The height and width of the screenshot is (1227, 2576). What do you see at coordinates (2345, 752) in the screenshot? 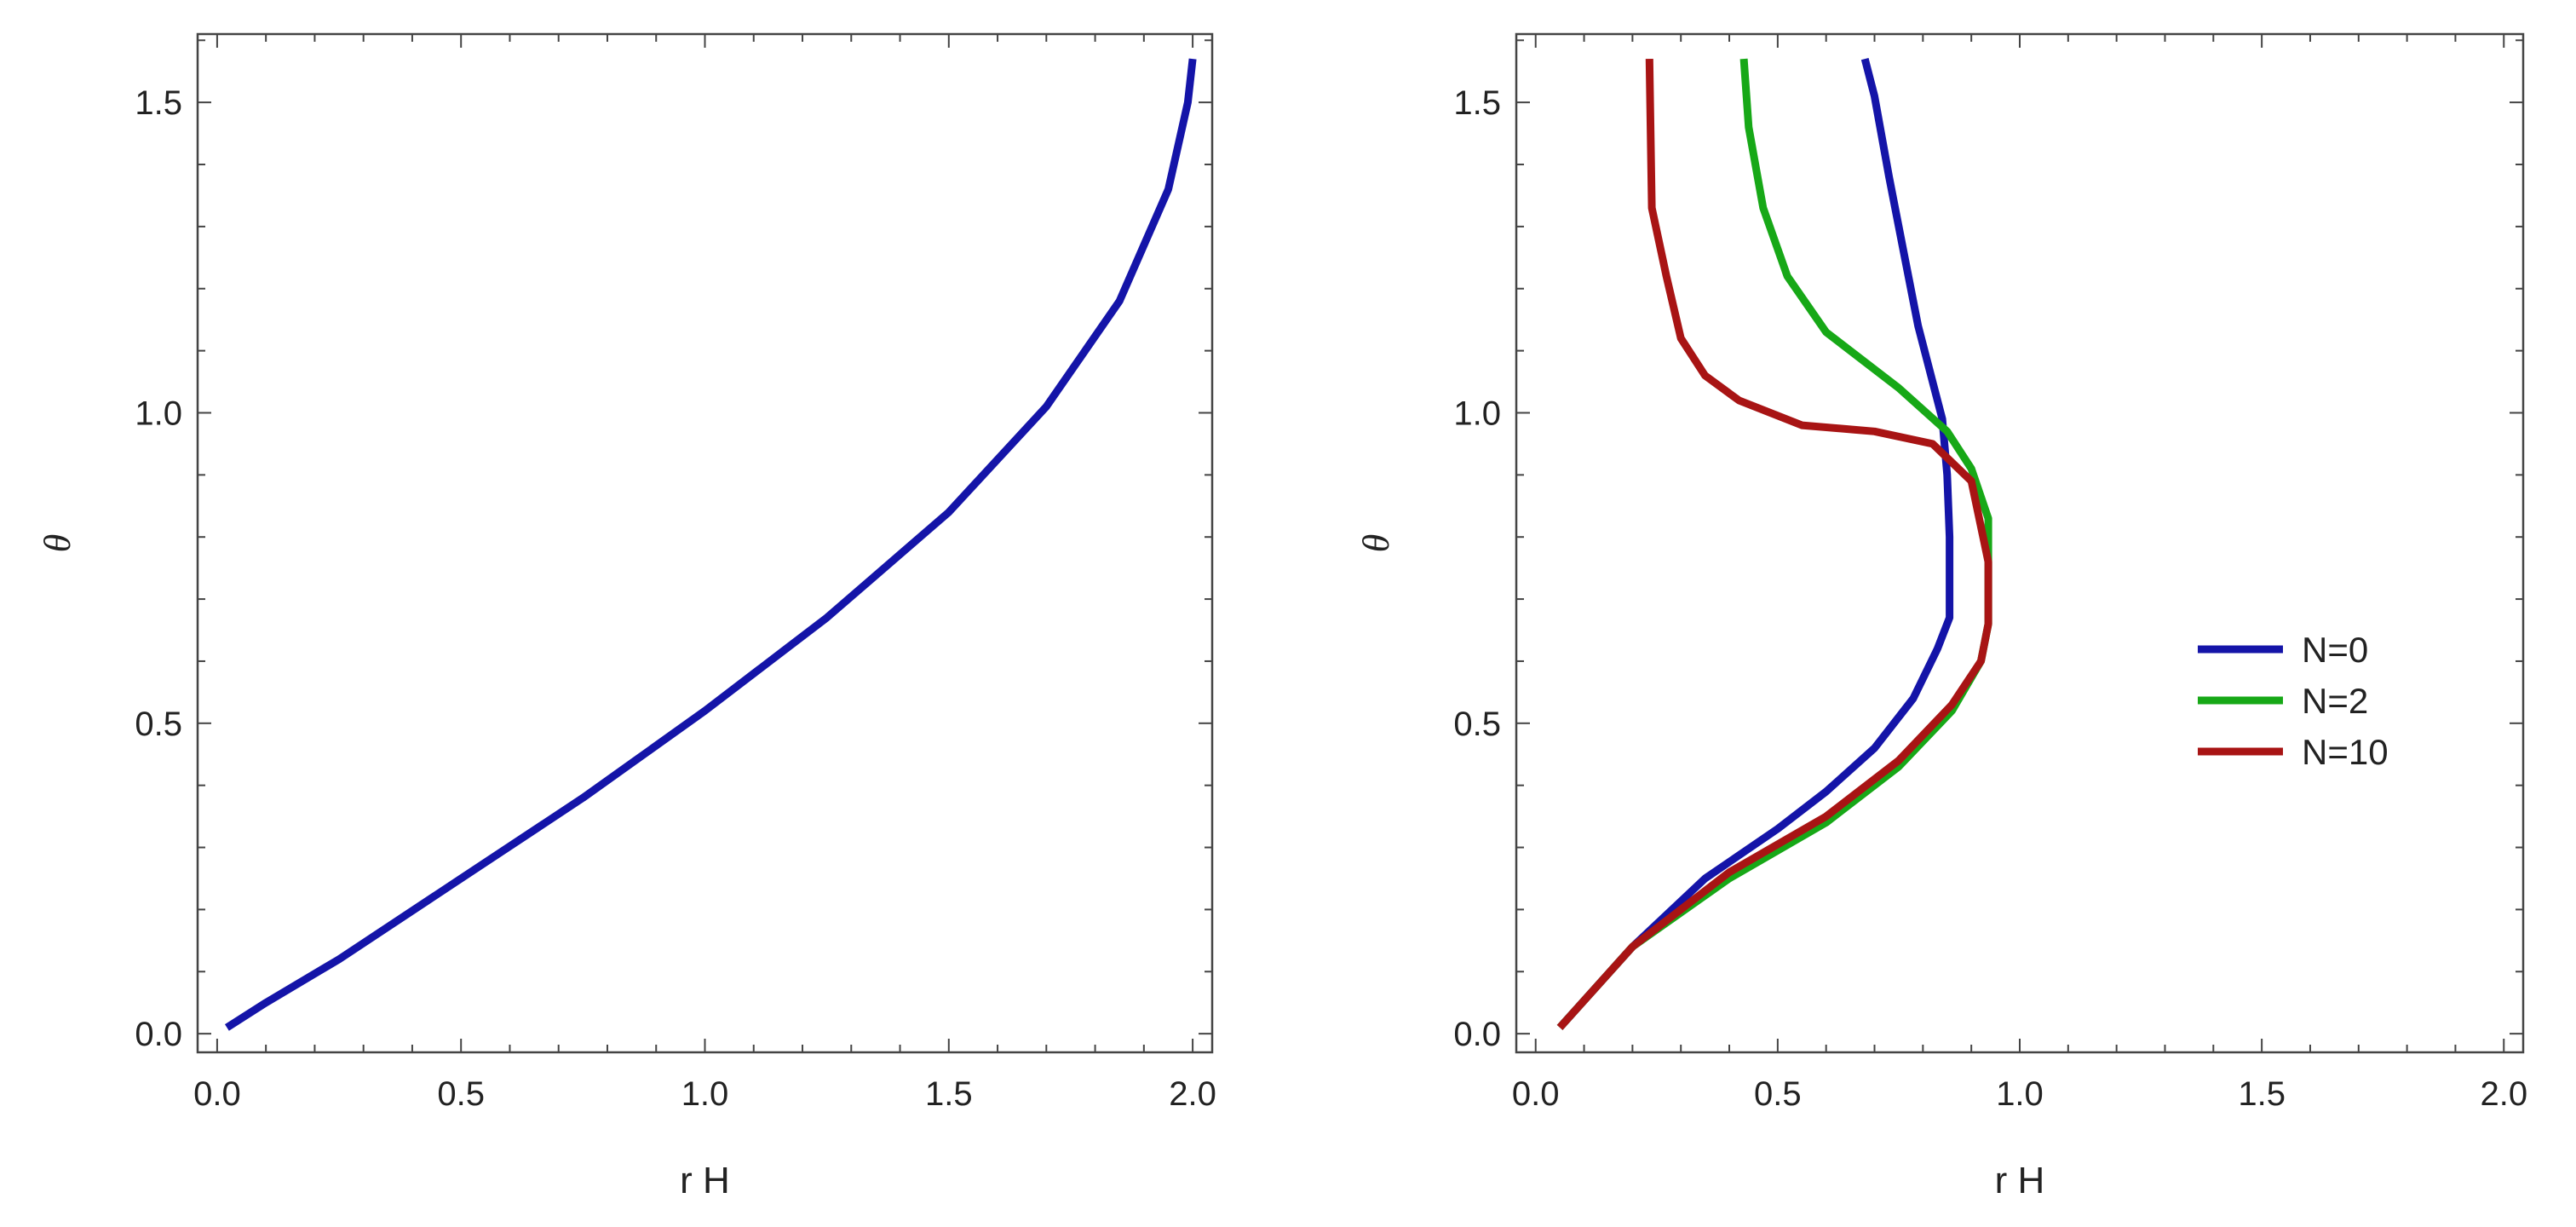
I see `legend-label: N=10` at bounding box center [2345, 752].